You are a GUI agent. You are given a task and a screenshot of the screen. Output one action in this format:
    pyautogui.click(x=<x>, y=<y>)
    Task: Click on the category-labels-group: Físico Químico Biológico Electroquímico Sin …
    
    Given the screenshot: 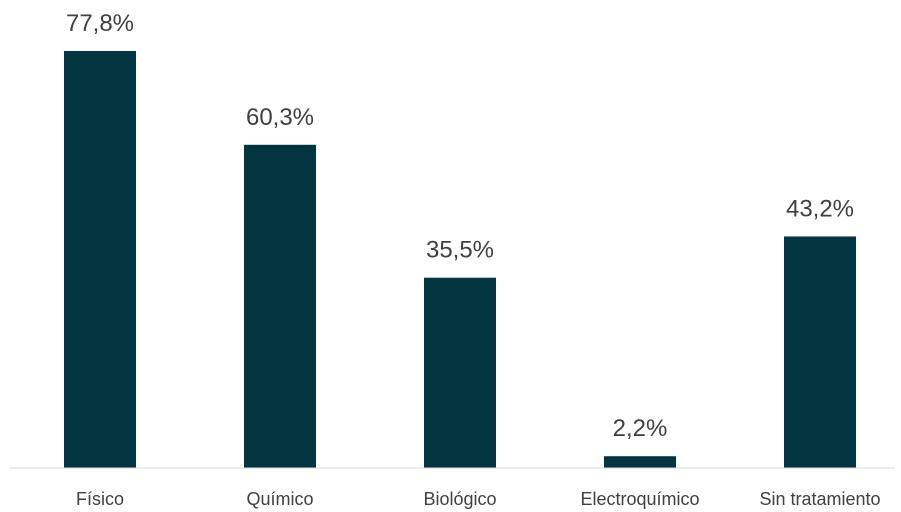 What is the action you would take?
    pyautogui.click(x=478, y=499)
    